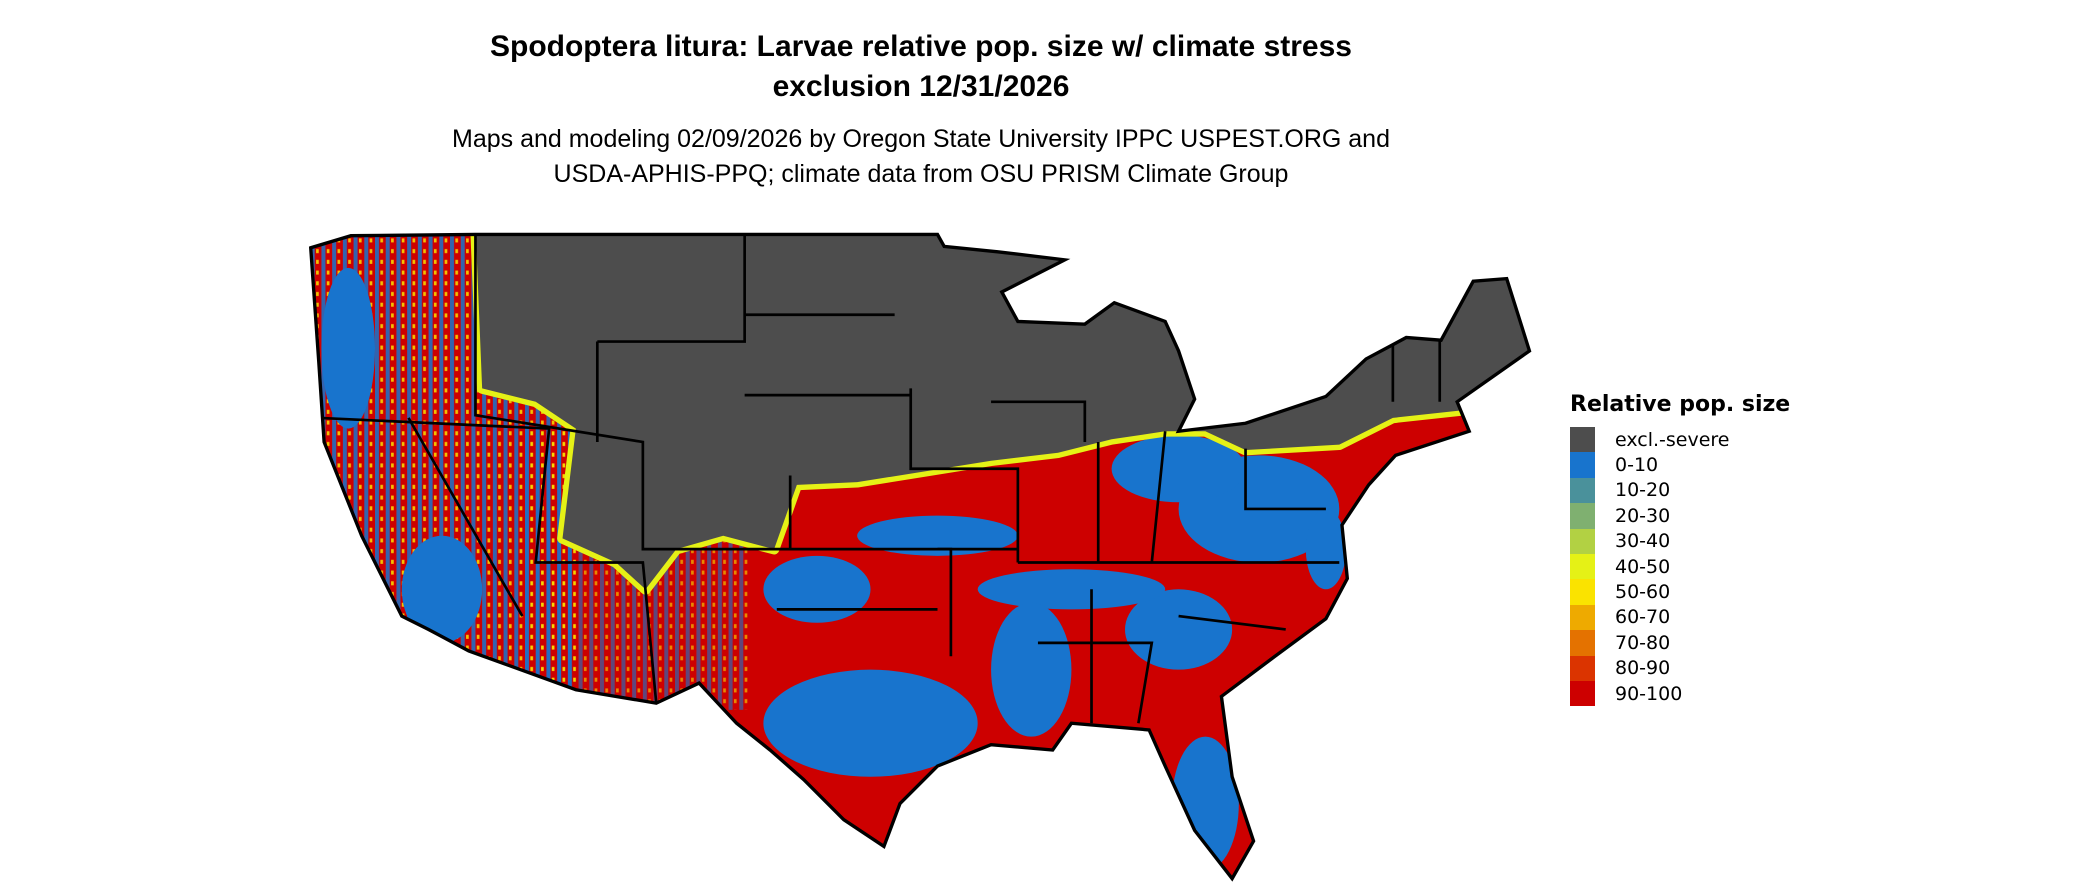 The image size is (2100, 892). What do you see at coordinates (1680, 541) in the screenshot?
I see `legend-item: 30-40` at bounding box center [1680, 541].